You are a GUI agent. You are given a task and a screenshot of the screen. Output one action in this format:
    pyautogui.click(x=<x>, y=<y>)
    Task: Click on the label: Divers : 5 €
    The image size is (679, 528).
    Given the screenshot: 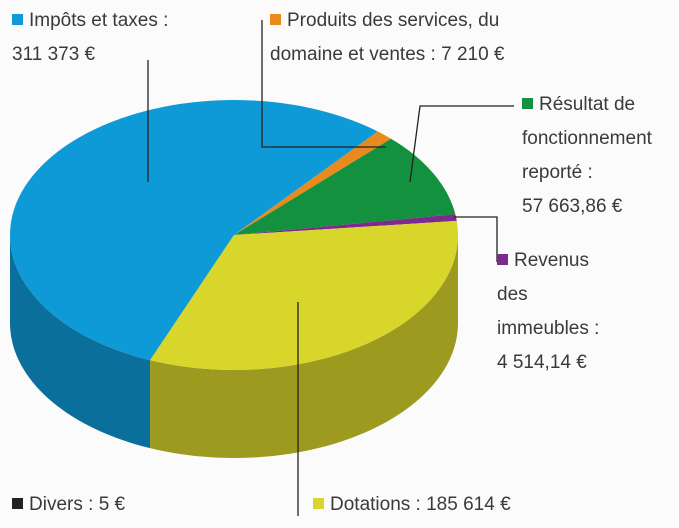 What is the action you would take?
    pyautogui.click(x=112, y=505)
    